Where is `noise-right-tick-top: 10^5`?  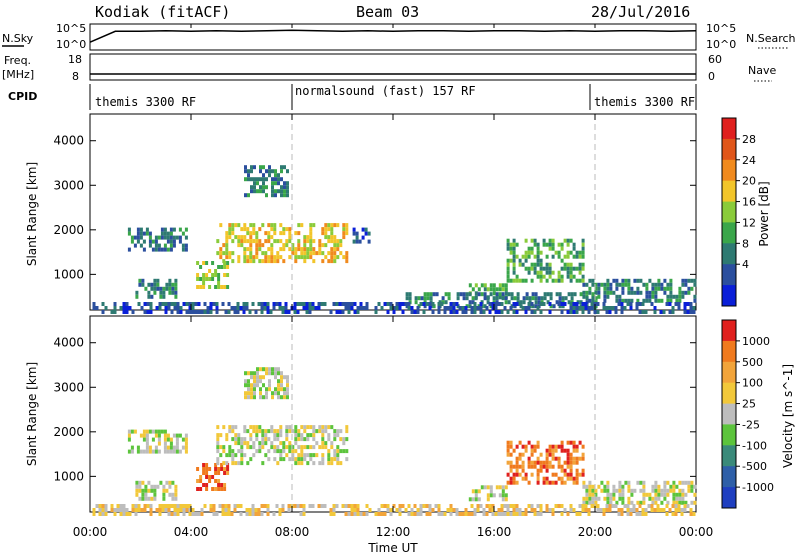
noise-right-tick-top: 10^5 is located at coordinates (721, 28).